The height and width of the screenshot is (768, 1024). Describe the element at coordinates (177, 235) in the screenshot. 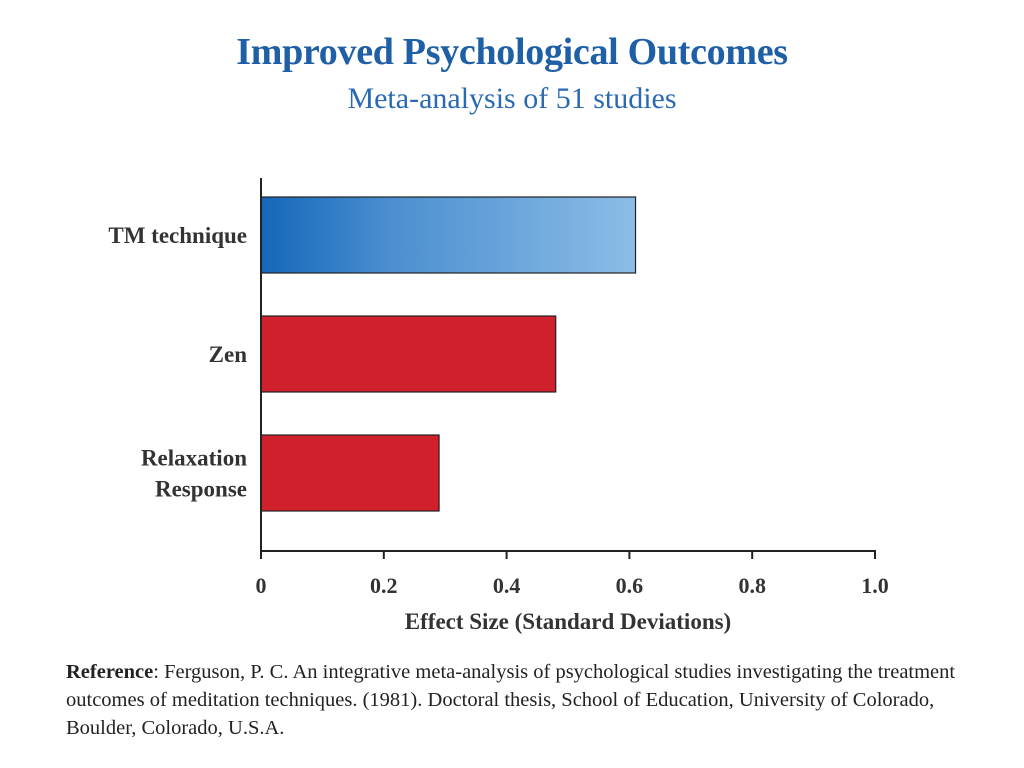

I see `category-label: TM technique` at that location.